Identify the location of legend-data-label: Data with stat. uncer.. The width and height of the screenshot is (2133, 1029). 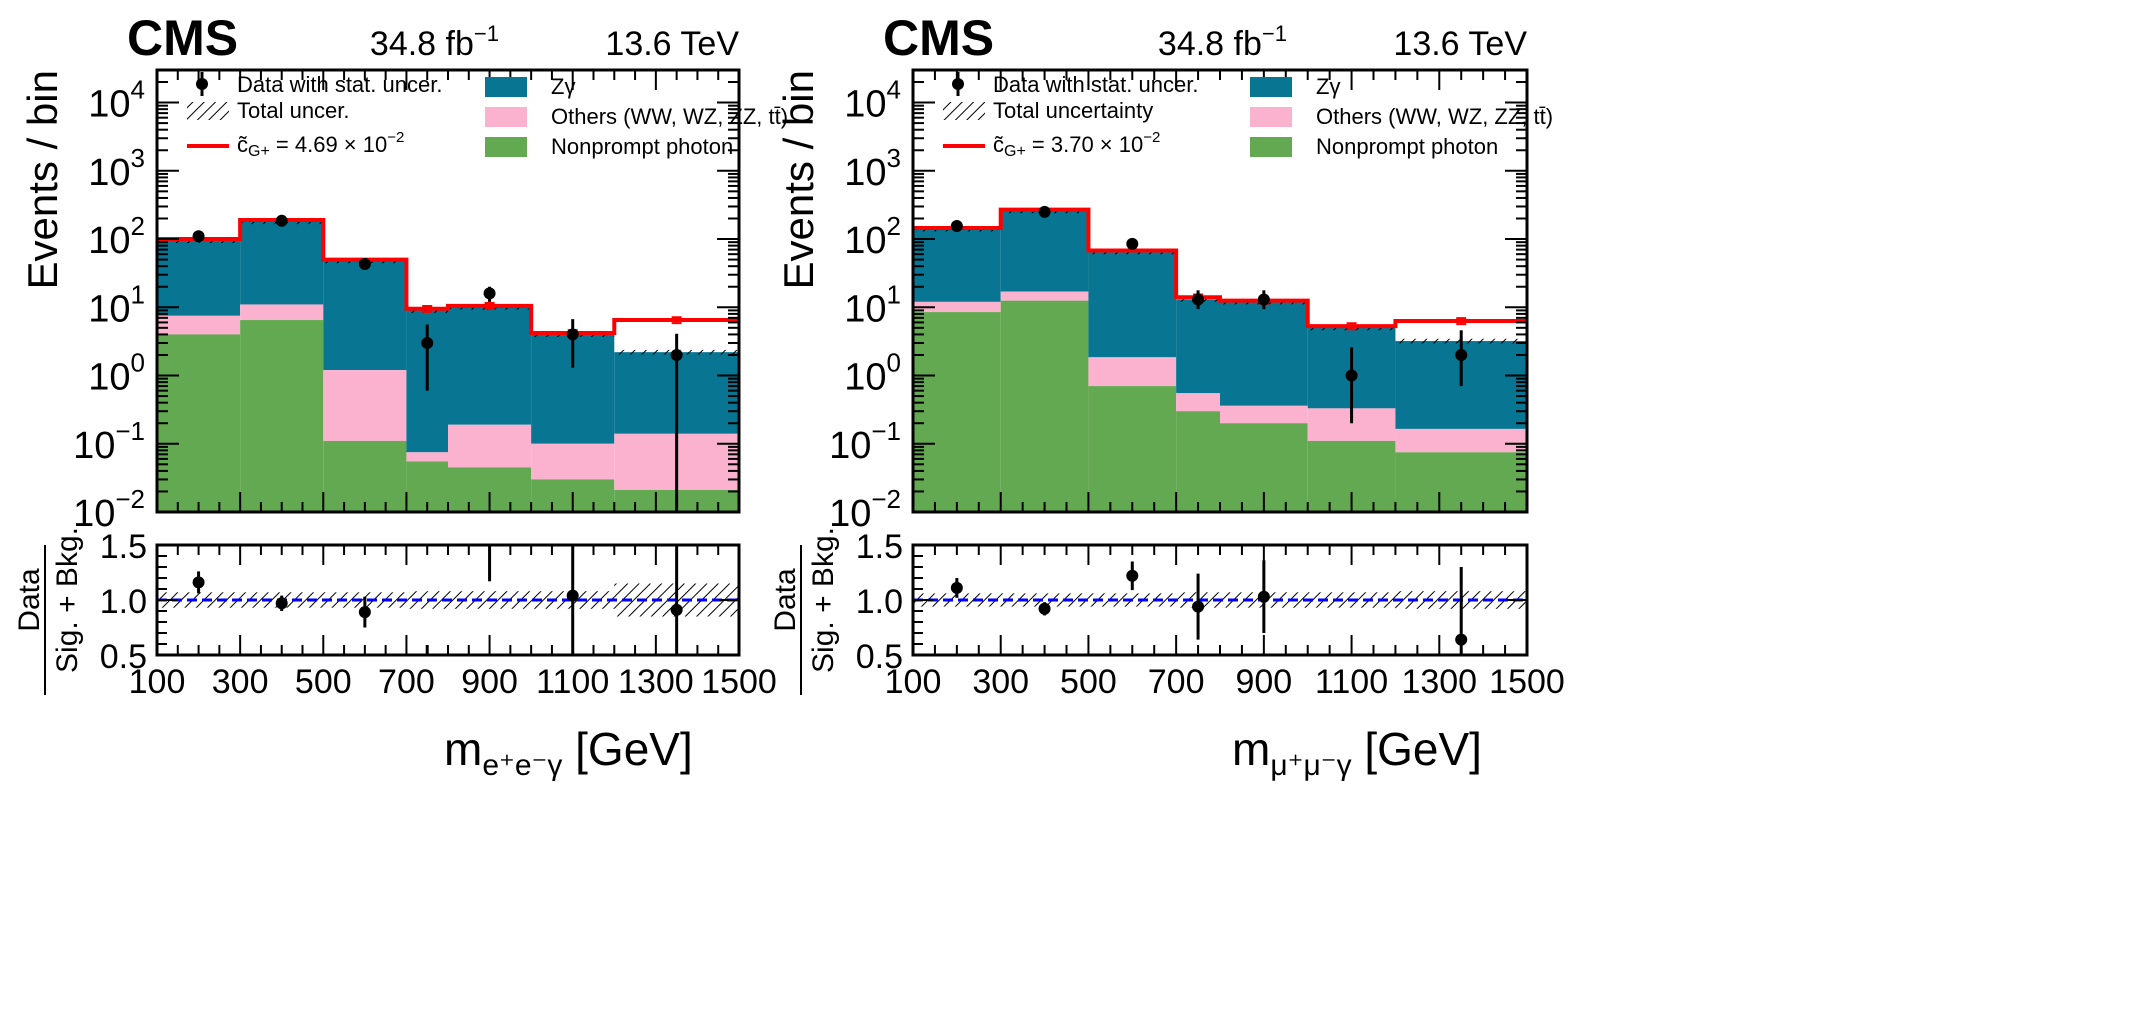
(1095, 84).